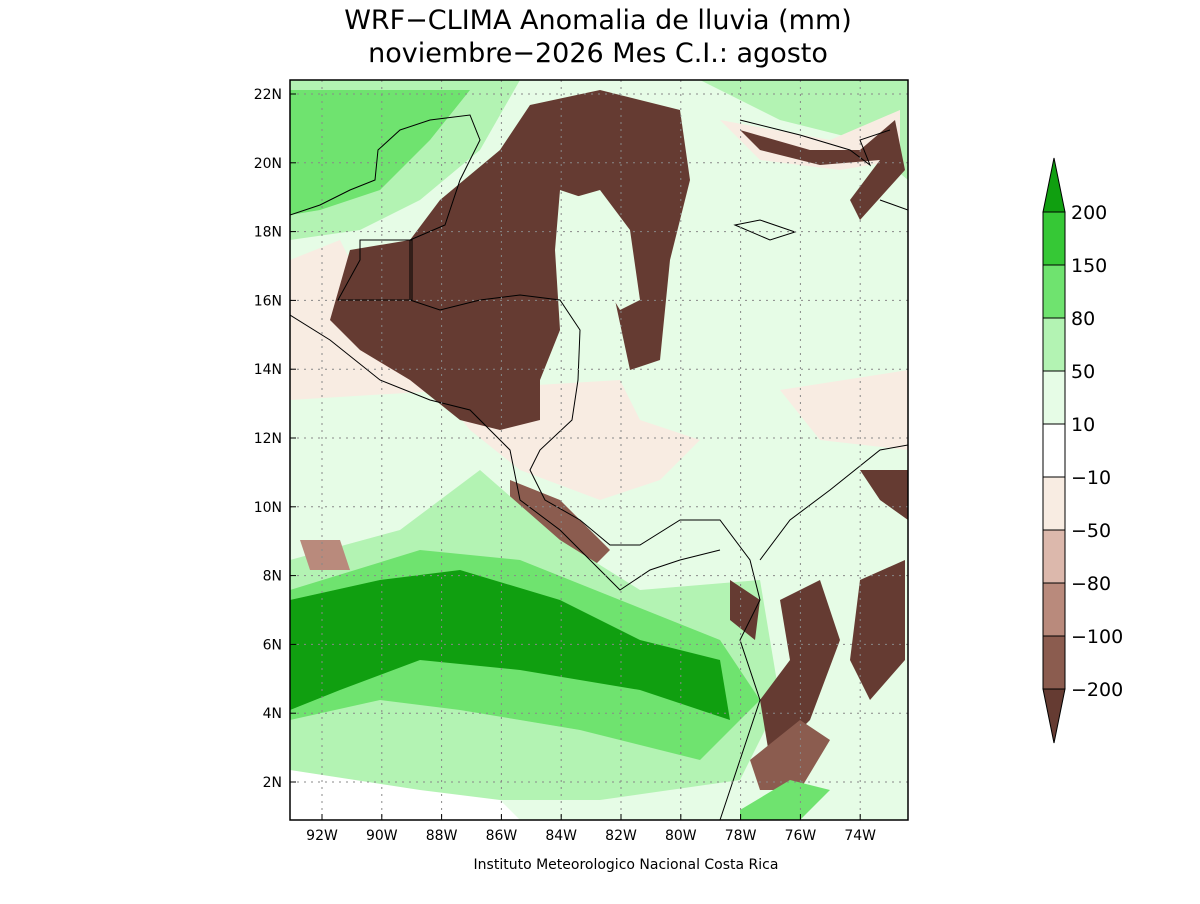  I want to click on colorbar-label: −100, so click(1097, 637).